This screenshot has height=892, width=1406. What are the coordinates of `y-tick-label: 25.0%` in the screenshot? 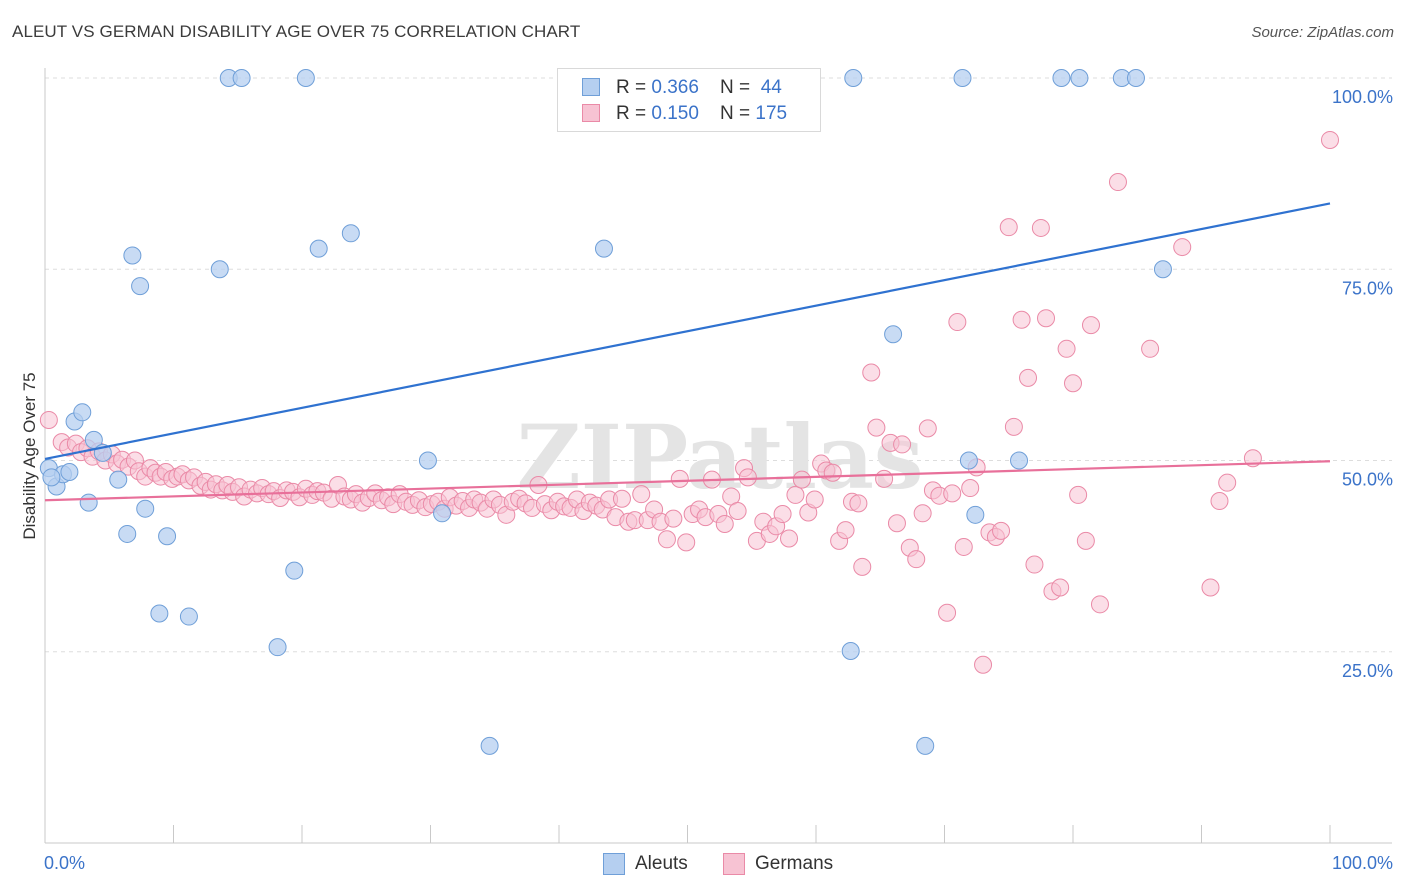 It's located at (1367, 671).